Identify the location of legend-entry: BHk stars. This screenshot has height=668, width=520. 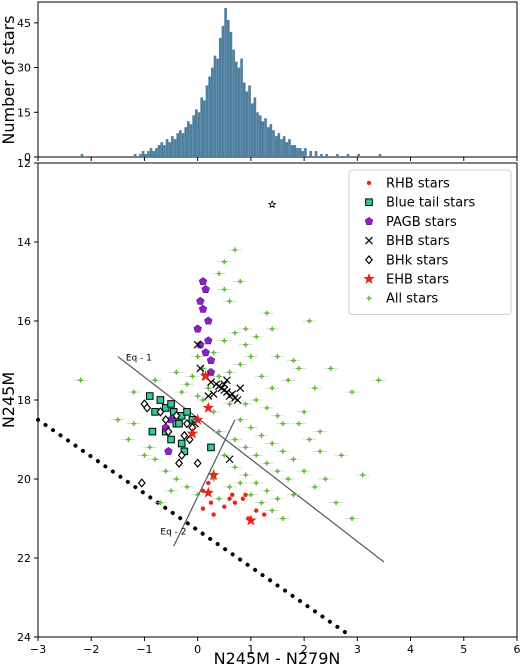
(407, 260).